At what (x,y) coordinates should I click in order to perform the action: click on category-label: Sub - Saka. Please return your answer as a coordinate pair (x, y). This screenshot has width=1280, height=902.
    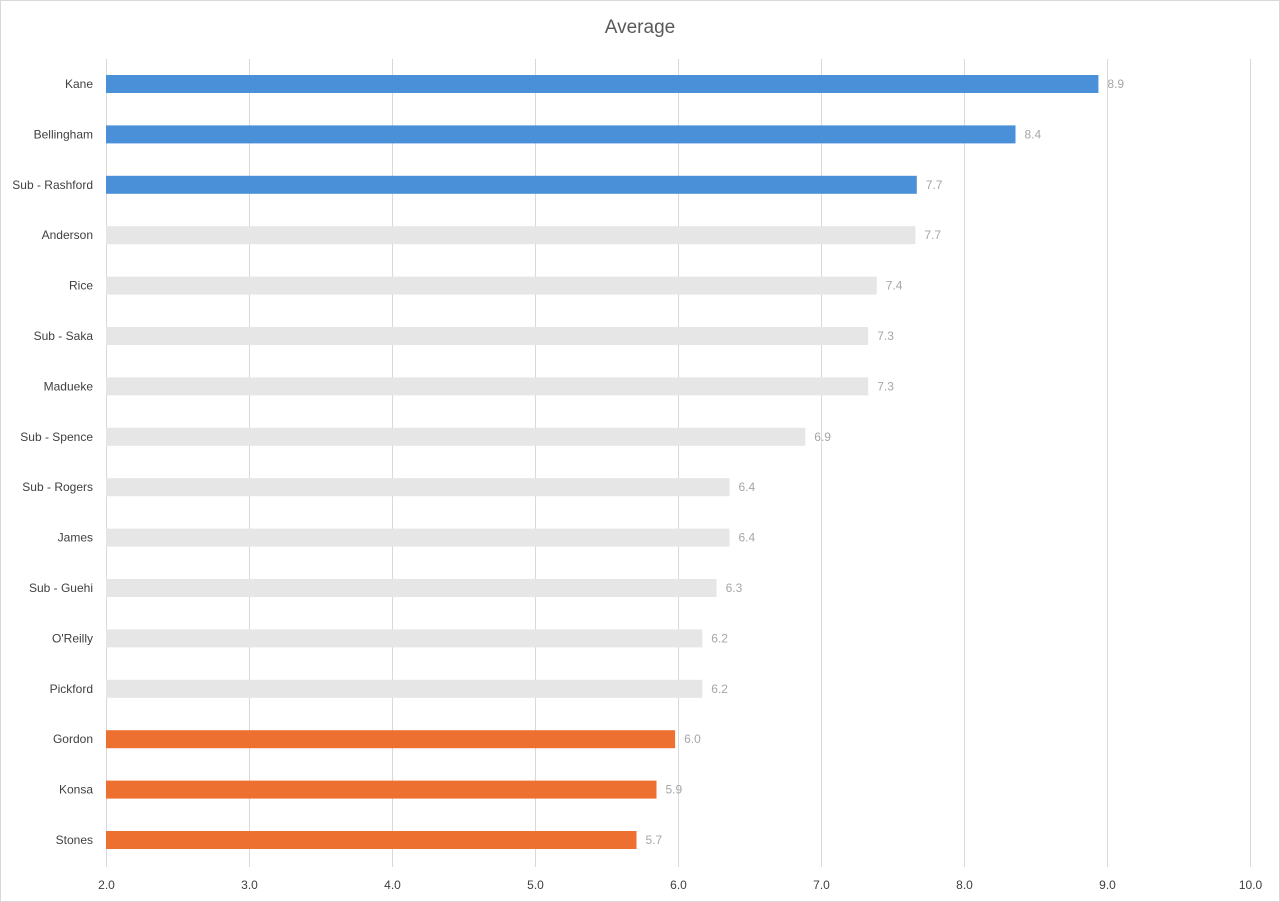
    Looking at the image, I should click on (64, 336).